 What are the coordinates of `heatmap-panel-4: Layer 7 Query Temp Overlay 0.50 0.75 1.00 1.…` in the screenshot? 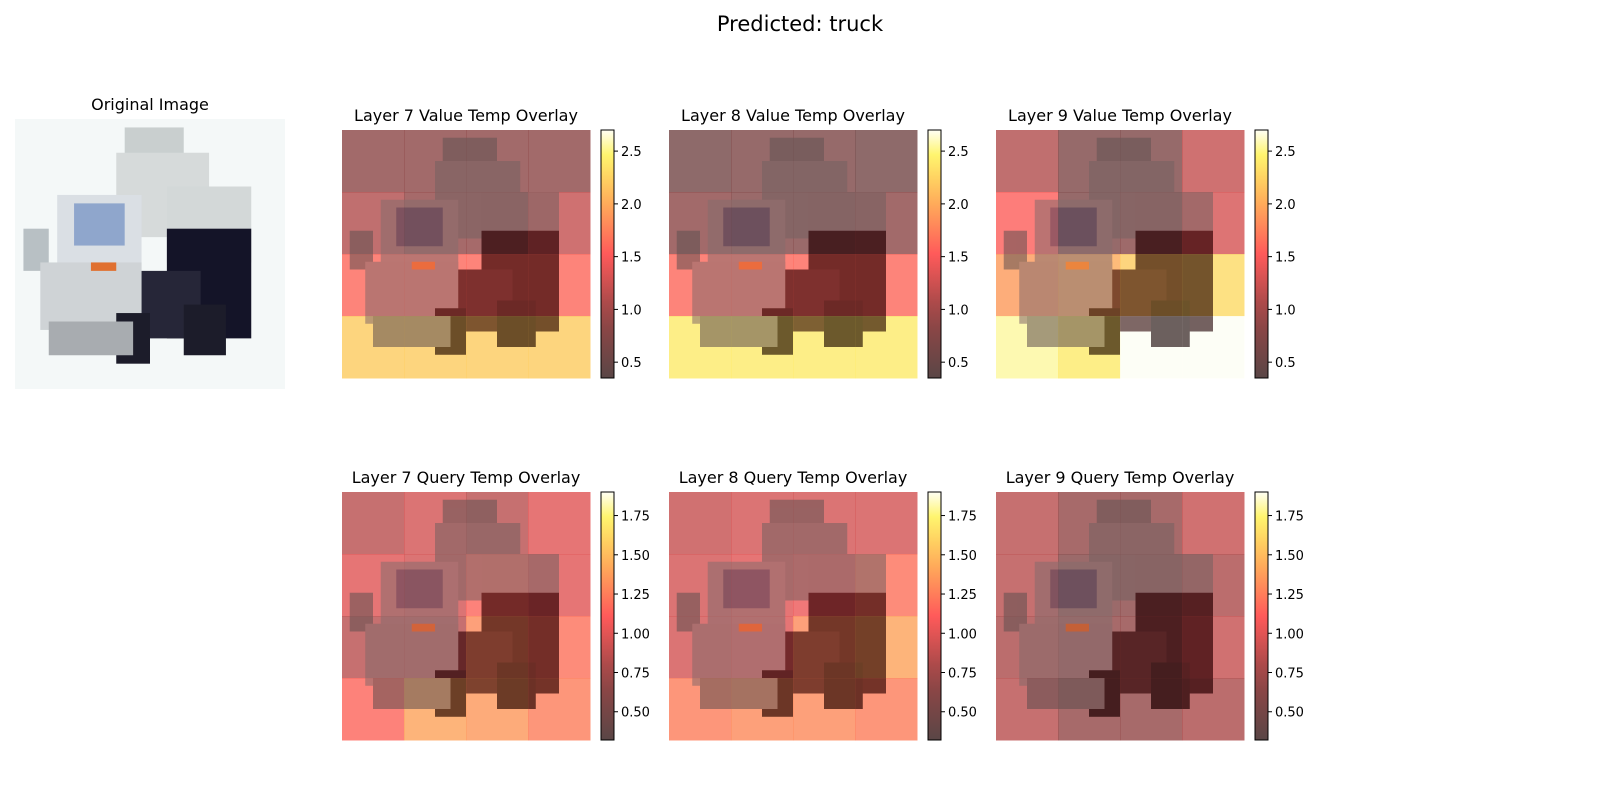 It's located at (496, 604).